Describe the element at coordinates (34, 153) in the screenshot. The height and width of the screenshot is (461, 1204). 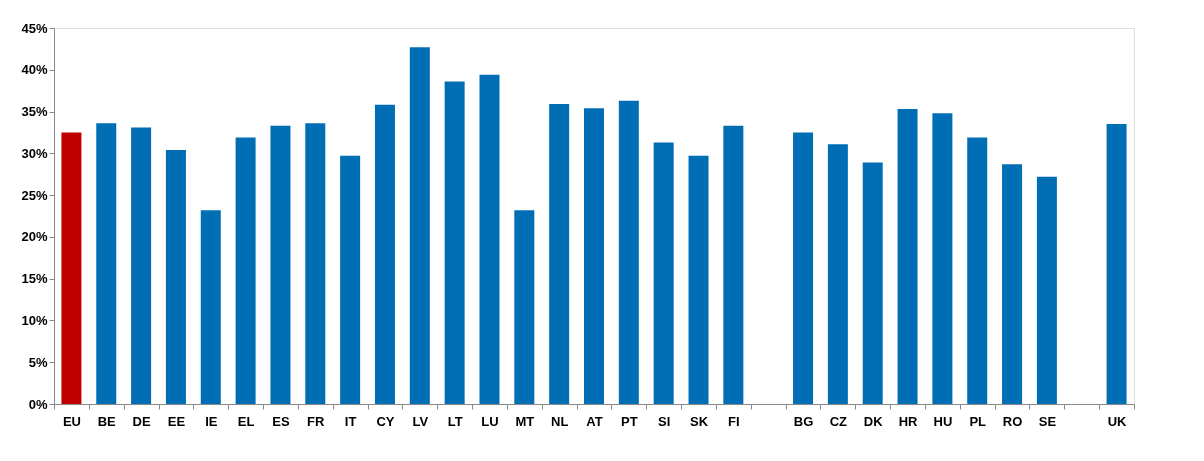
I see `y-tick-label: 30%` at that location.